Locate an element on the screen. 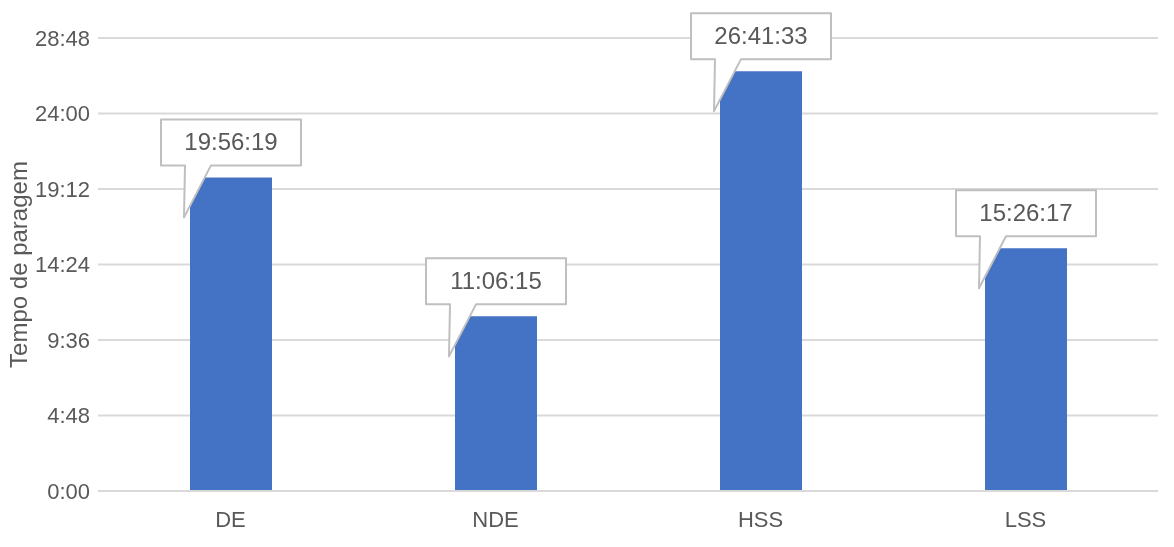 The height and width of the screenshot is (547, 1174). y-tick-label: 24:00 is located at coordinates (62, 114).